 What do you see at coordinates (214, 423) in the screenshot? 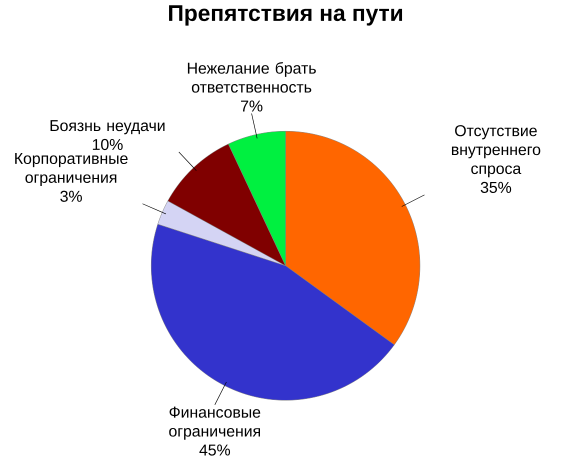
I see `slice-label: Финансовые ограничения` at bounding box center [214, 423].